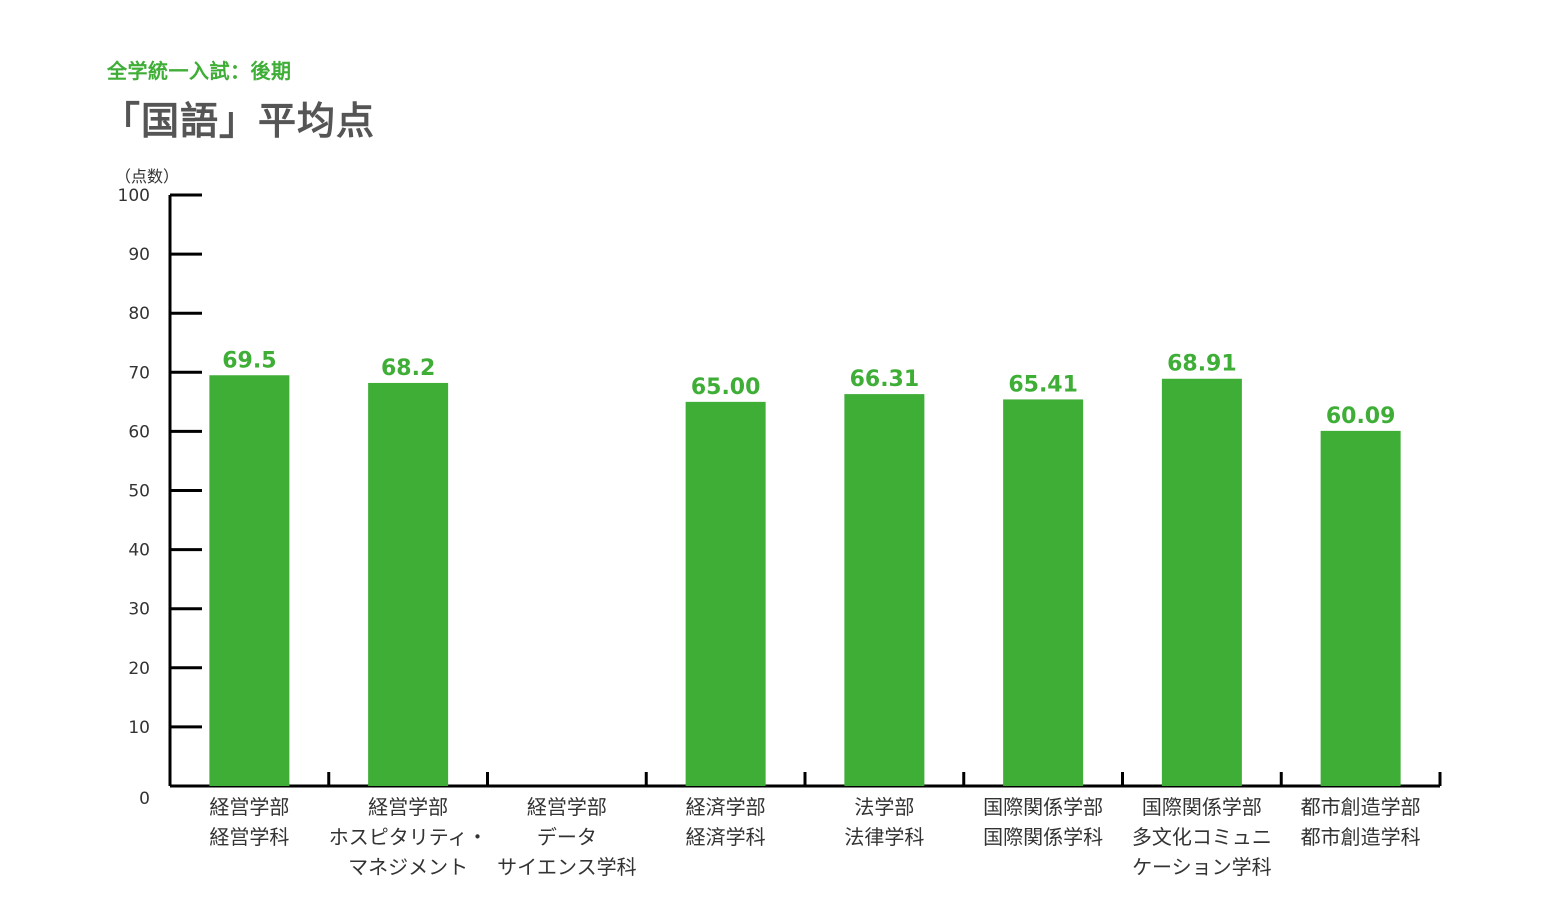 The height and width of the screenshot is (915, 1544). What do you see at coordinates (408, 837) in the screenshot?
I see `x-category-label: ホスピタリティ・` at bounding box center [408, 837].